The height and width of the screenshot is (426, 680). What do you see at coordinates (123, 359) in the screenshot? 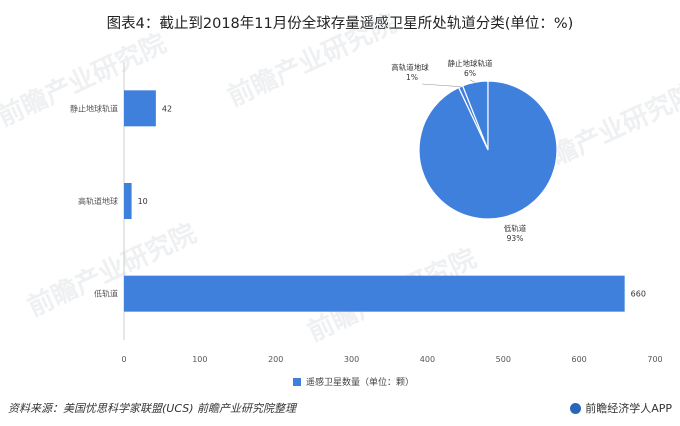
I see `x-tick-label: 0` at bounding box center [123, 359].